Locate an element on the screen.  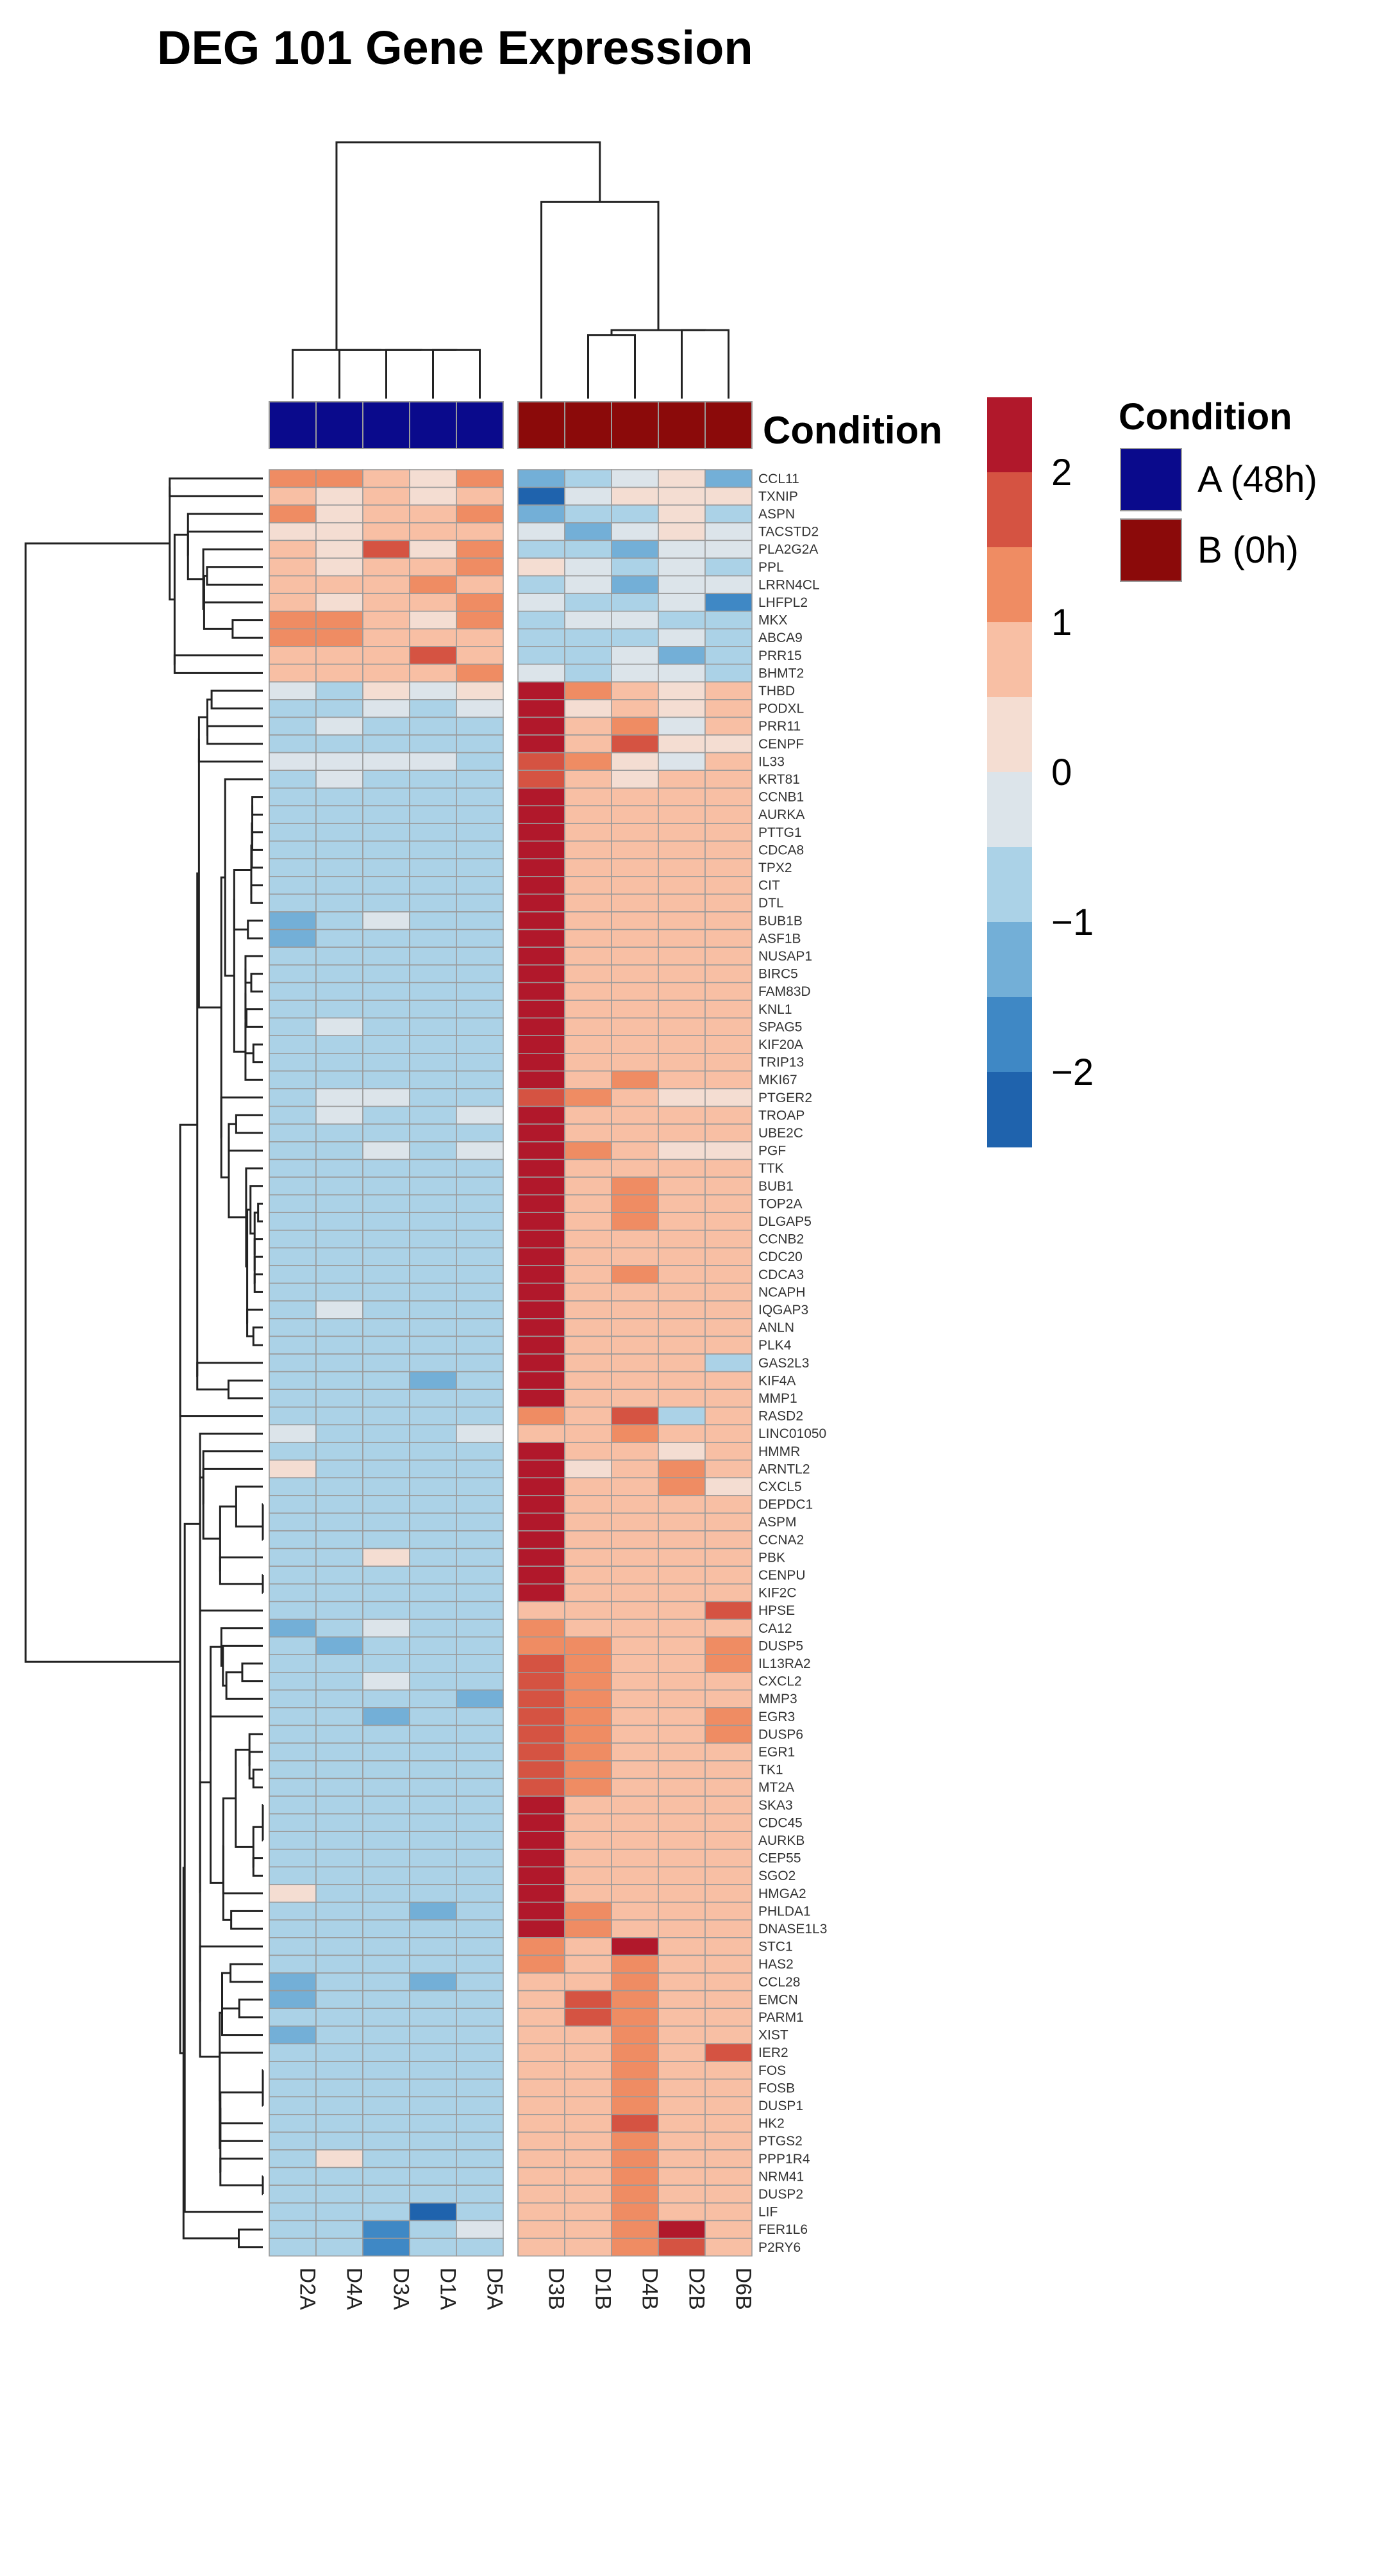
sample-label: D6B is located at coordinates (744, 2289).